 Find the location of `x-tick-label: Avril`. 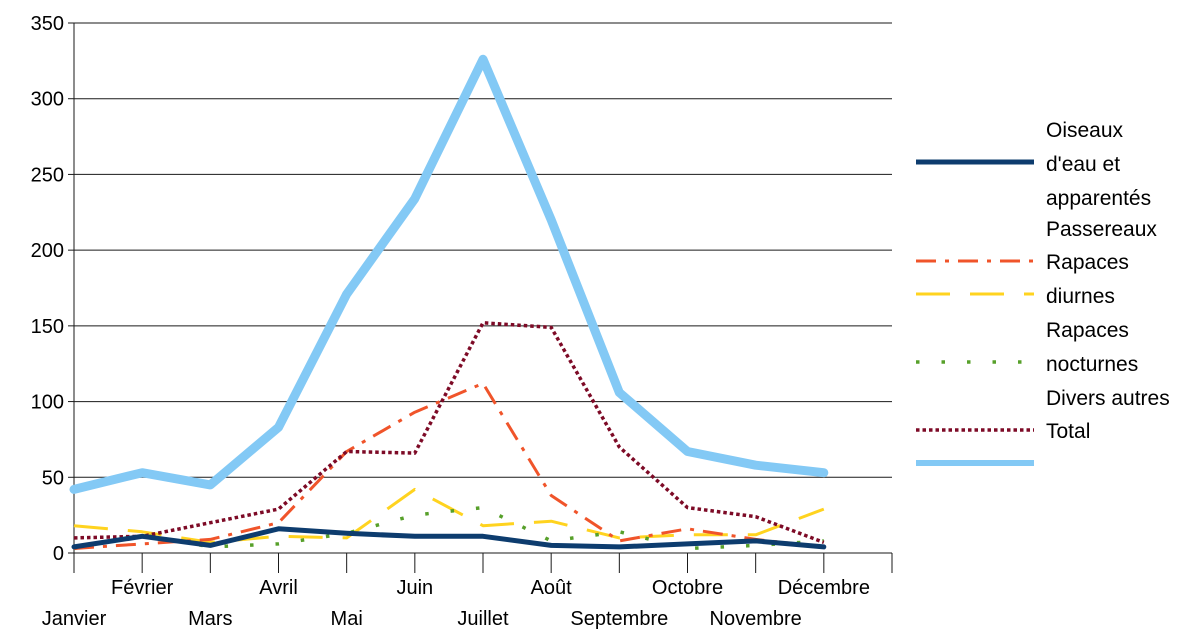

x-tick-label: Avril is located at coordinates (278, 588).